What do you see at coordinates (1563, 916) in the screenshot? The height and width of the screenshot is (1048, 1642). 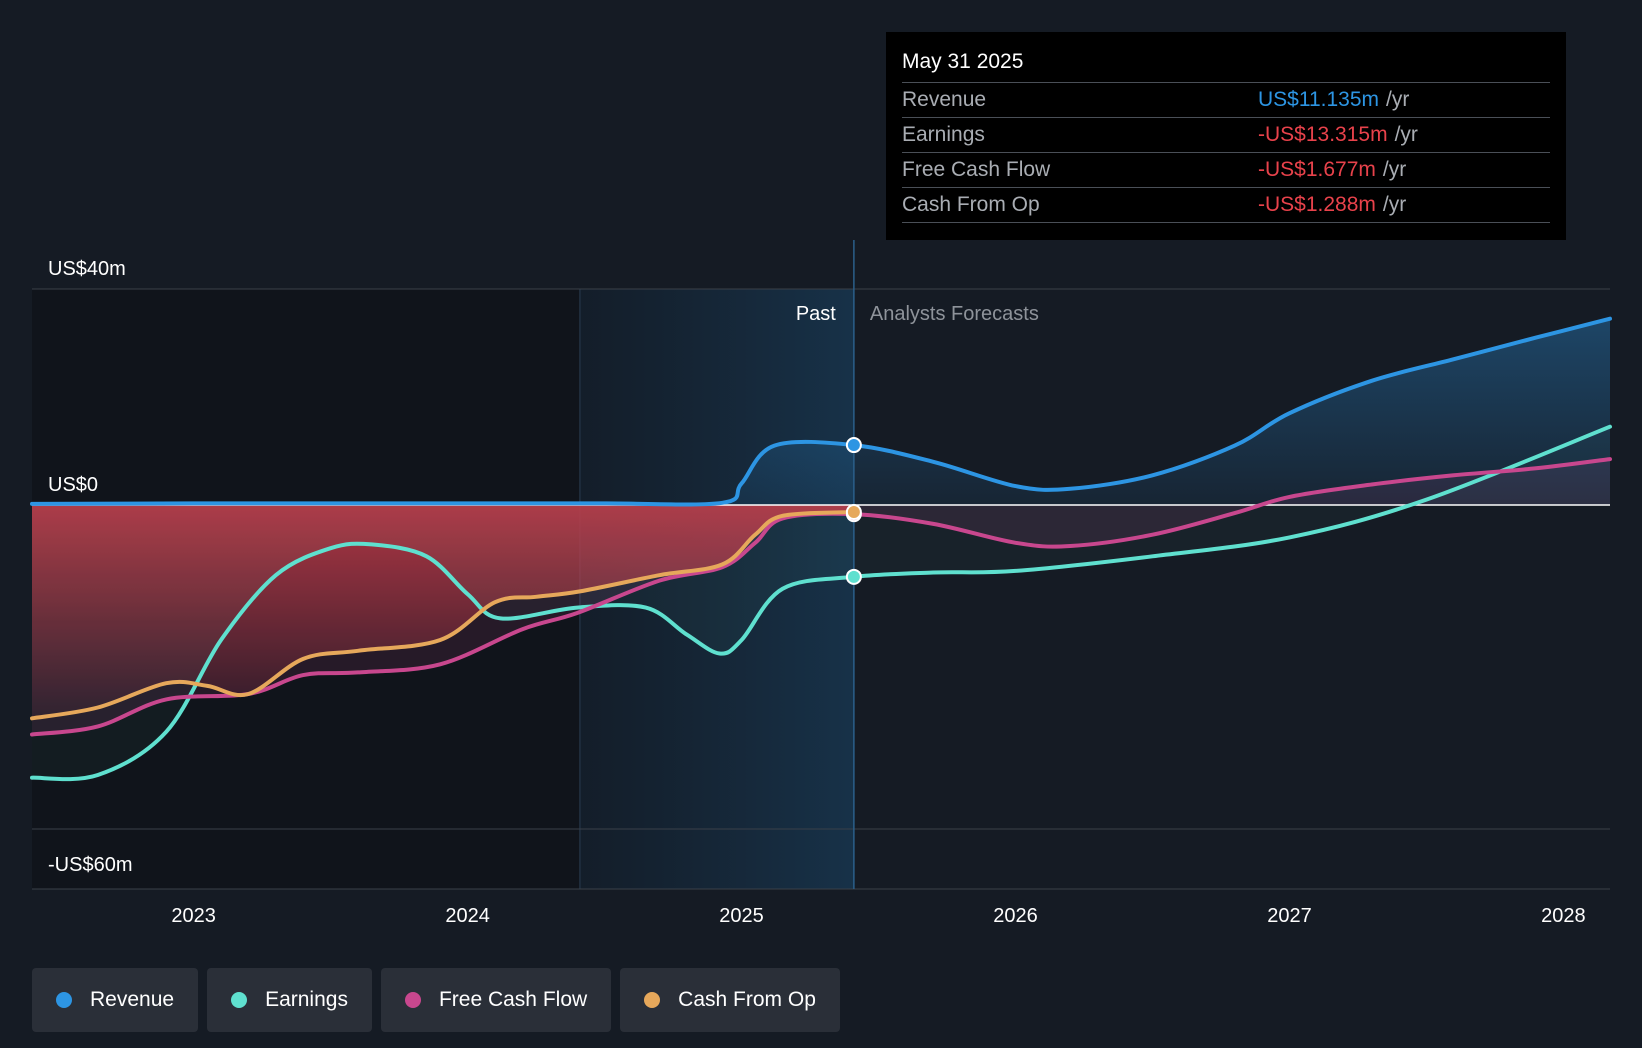 I see `x-axis-tick-label: 2028` at bounding box center [1563, 916].